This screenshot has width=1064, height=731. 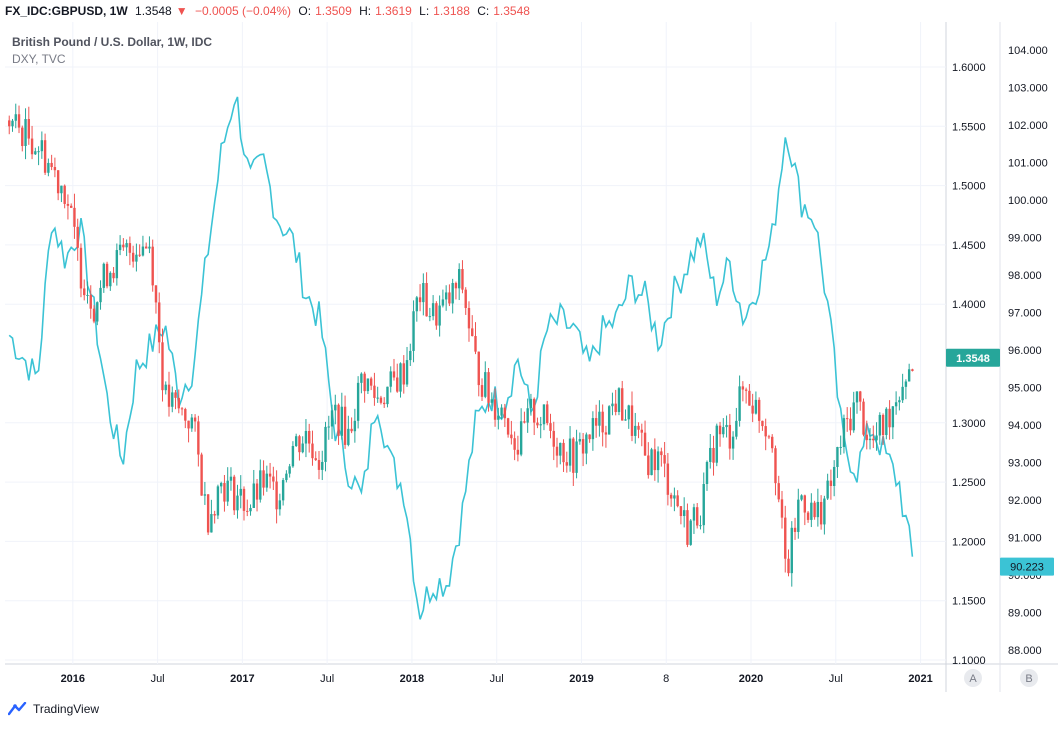 I want to click on axis-b-button, so click(x=1029, y=678).